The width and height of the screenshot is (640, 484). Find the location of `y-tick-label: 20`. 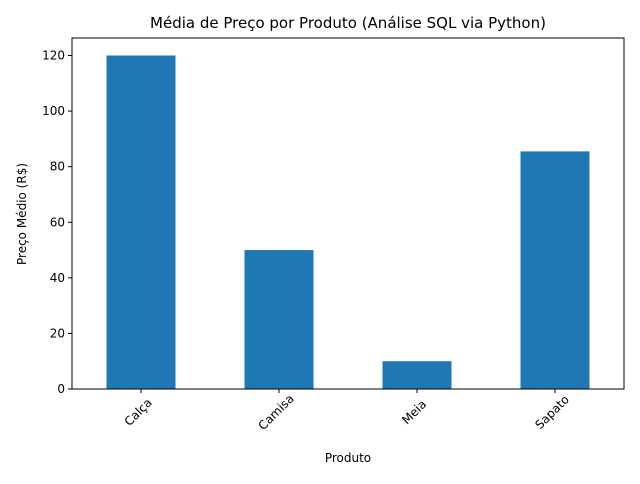

y-tick-label: 20 is located at coordinates (57, 333).